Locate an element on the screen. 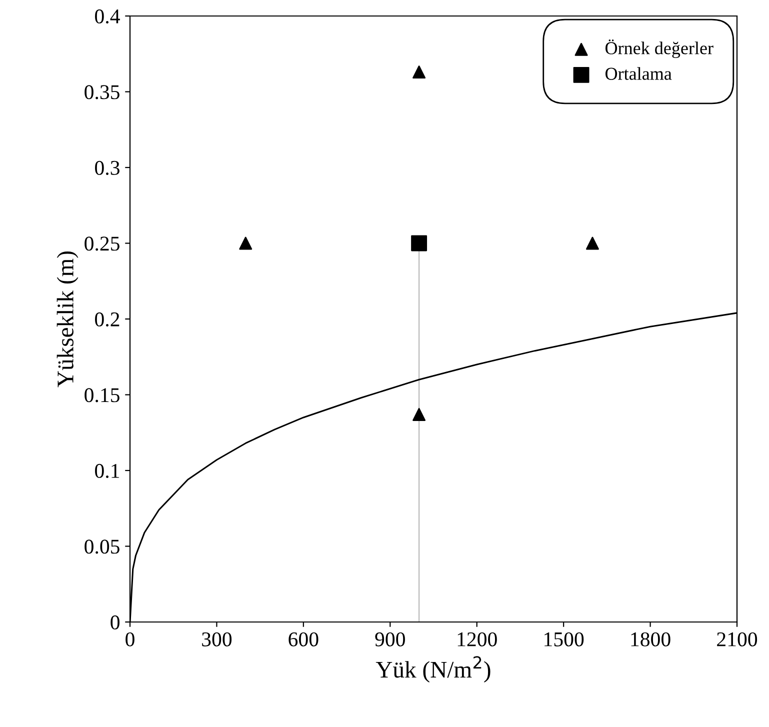  x-tick-label: 600 is located at coordinates (303, 639).